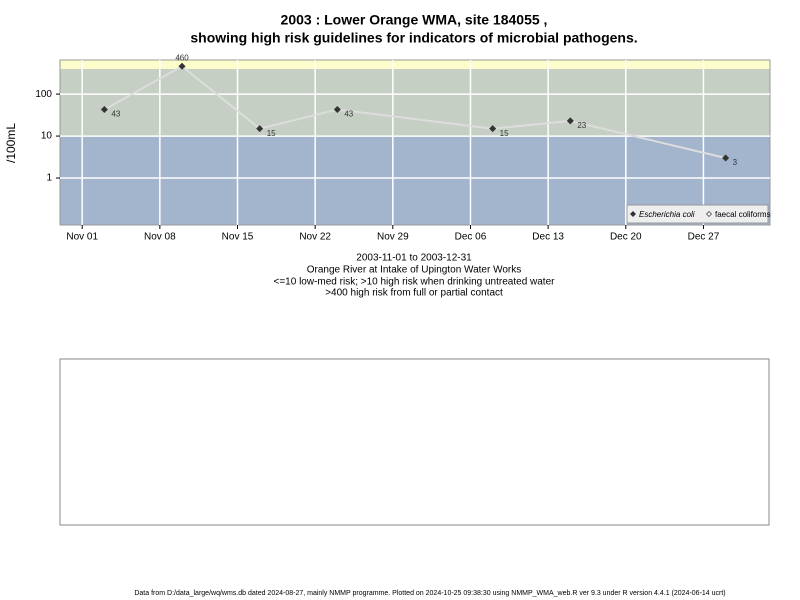 This screenshot has width=800, height=600. Describe the element at coordinates (735, 162) in the screenshot. I see `value-label: 3` at that location.